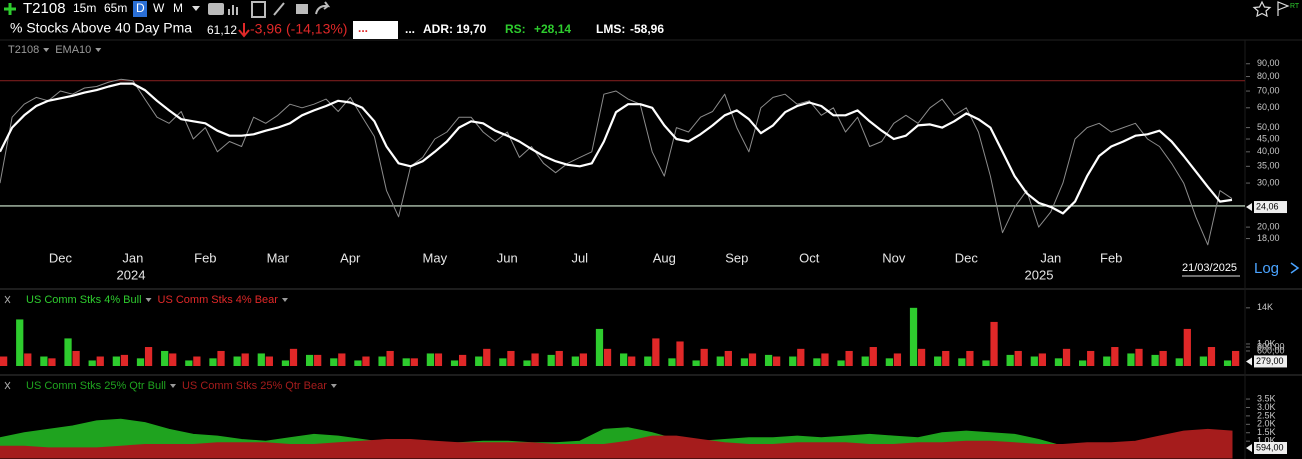 The width and height of the screenshot is (1302, 459). Describe the element at coordinates (196, 8) in the screenshot. I see `dropdown-icon` at that location.